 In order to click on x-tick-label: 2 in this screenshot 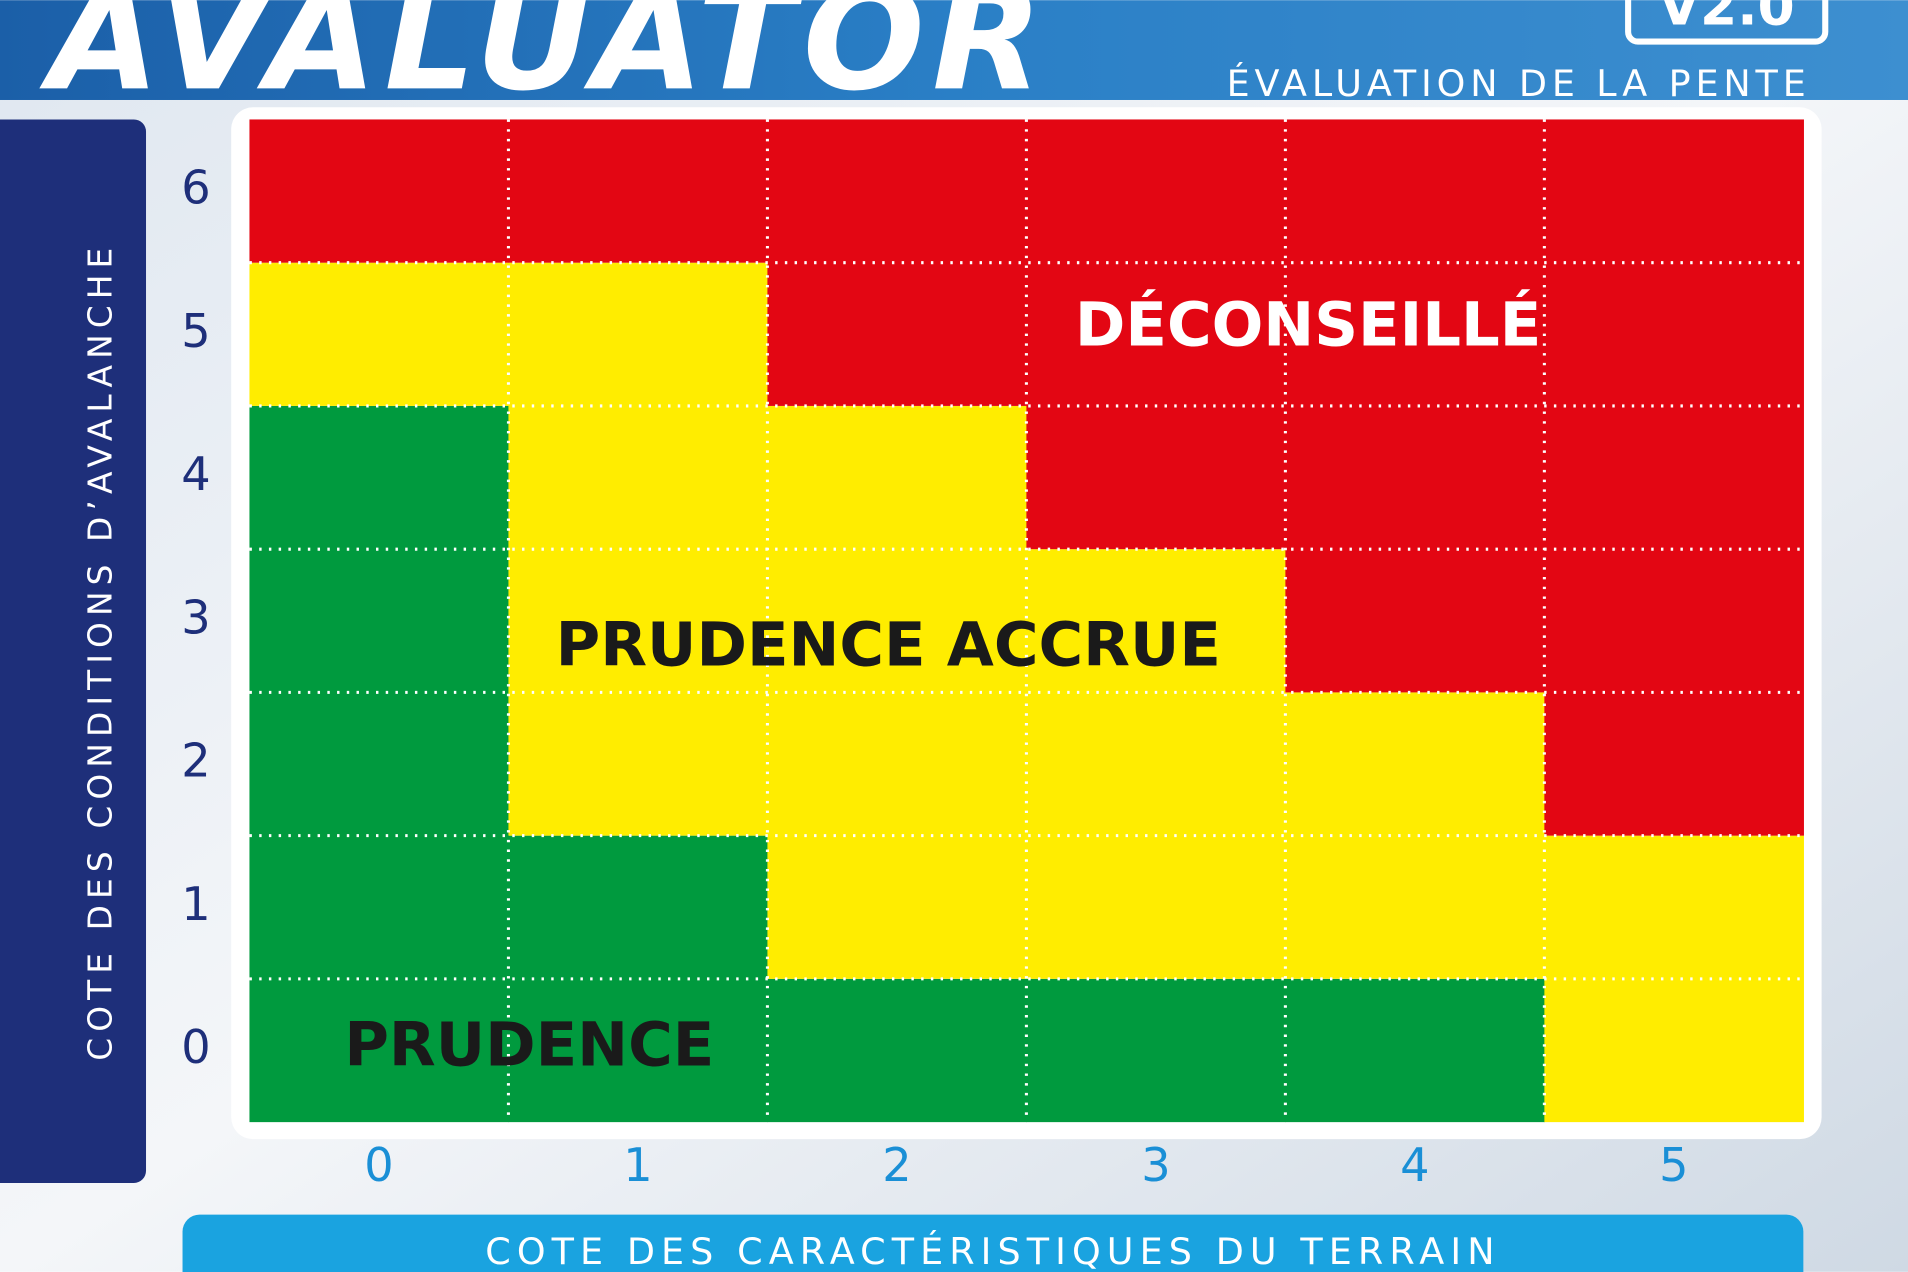, I will do `click(896, 1165)`.